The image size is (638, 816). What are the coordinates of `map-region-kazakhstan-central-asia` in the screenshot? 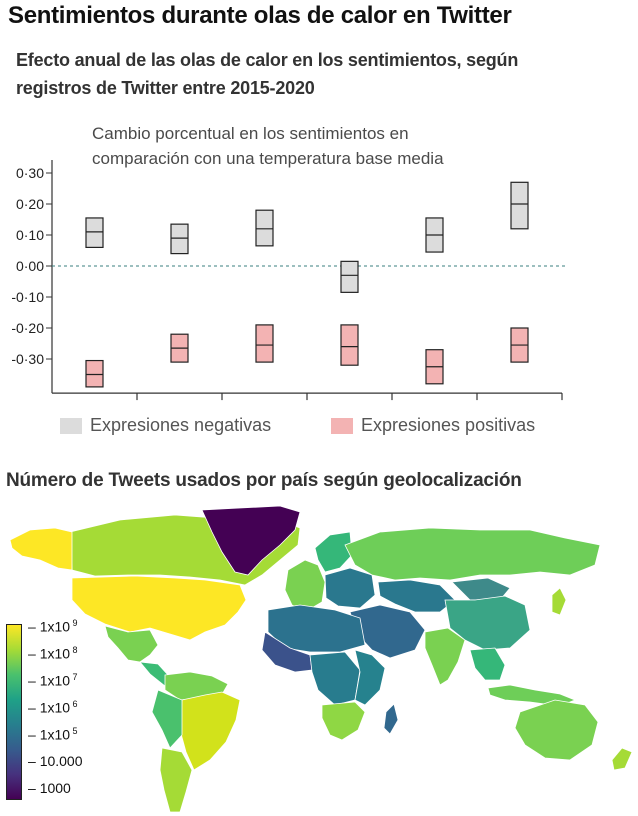 It's located at (416, 596).